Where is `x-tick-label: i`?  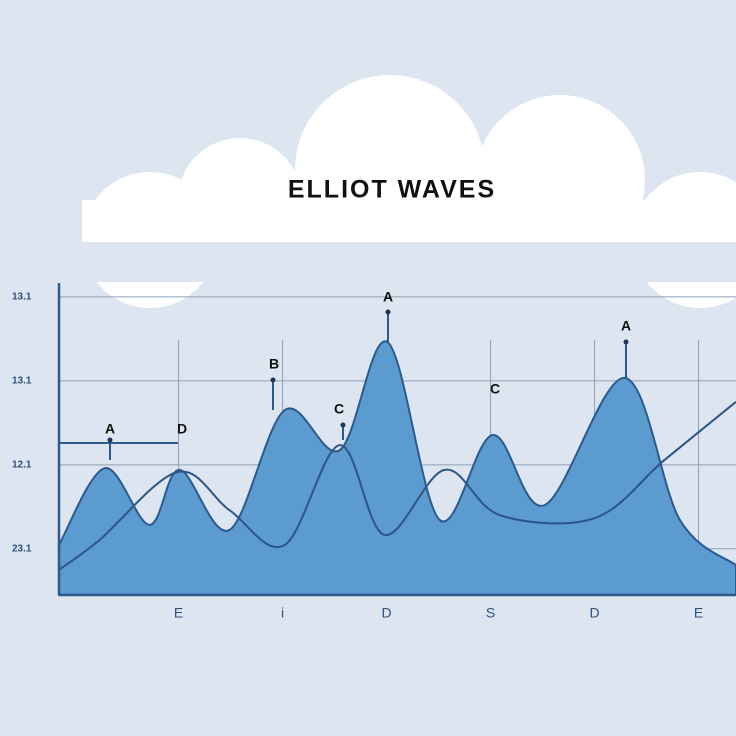 x-tick-label: i is located at coordinates (282, 613).